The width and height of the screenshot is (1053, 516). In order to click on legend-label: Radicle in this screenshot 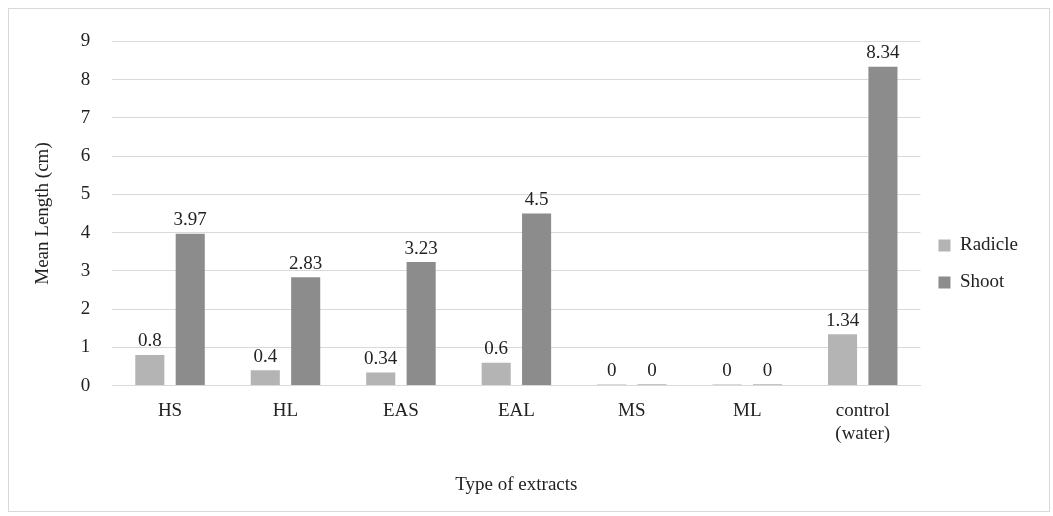, I will do `click(988, 244)`.